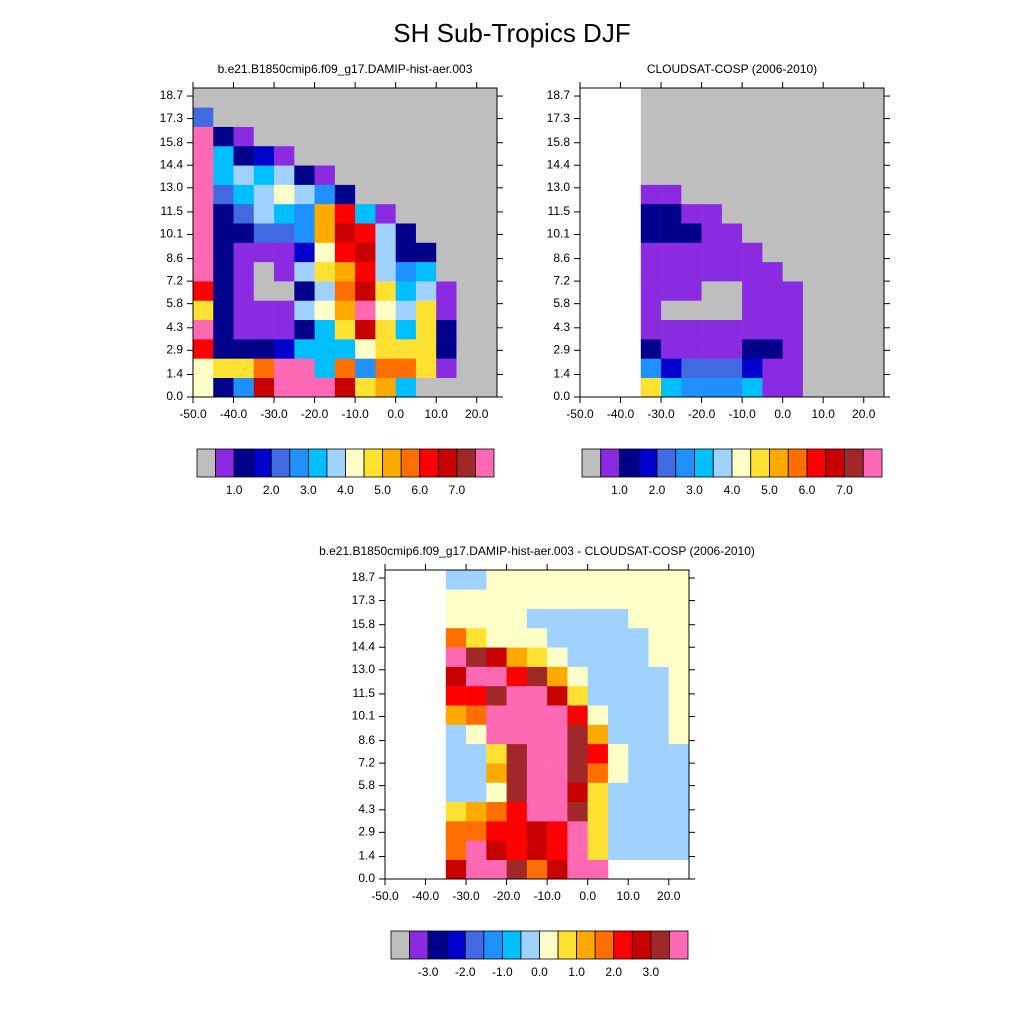 This screenshot has width=1024, height=1024. What do you see at coordinates (587, 896) in the screenshot?
I see `x-tick-label: 0.0` at bounding box center [587, 896].